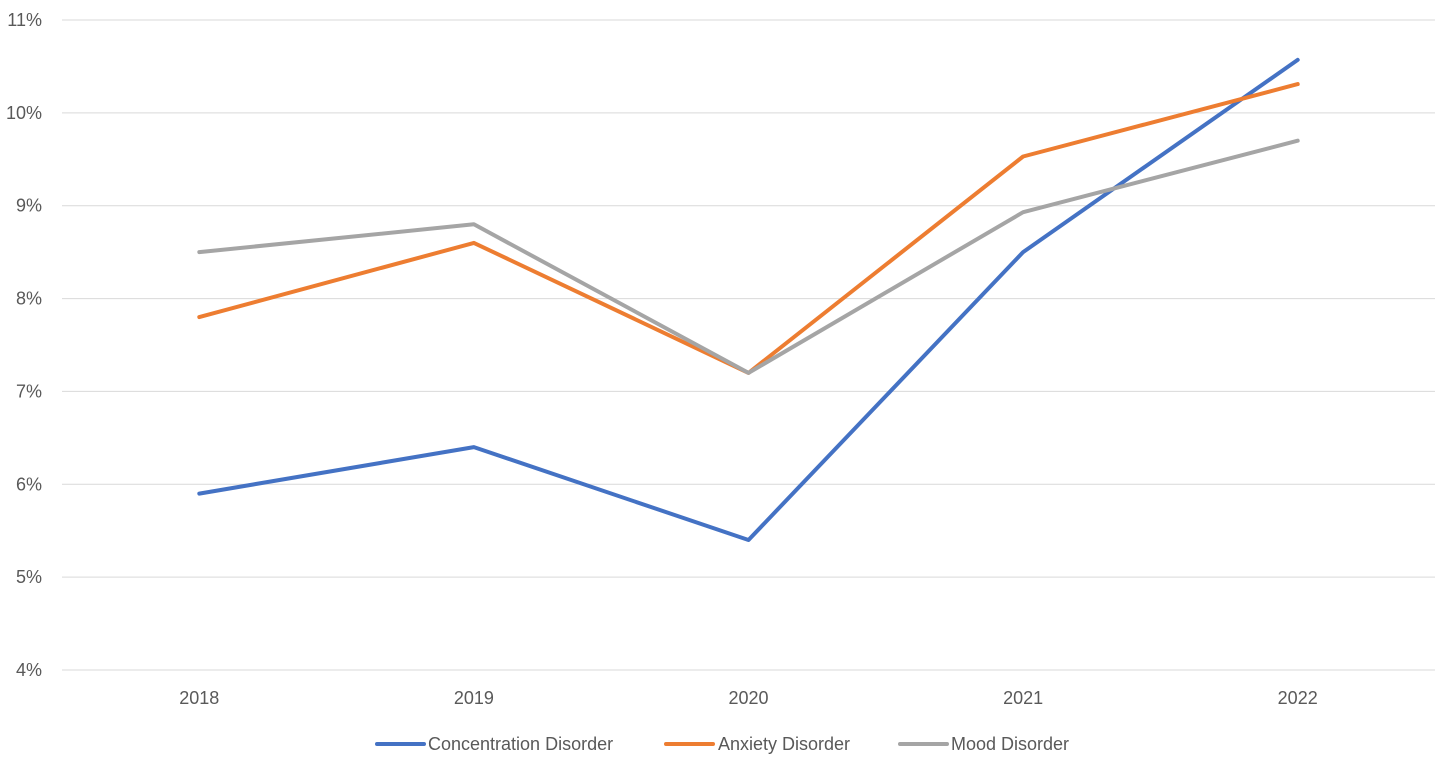 This screenshot has width=1456, height=775. Describe the element at coordinates (474, 698) in the screenshot. I see `x-tick-label: 2019` at that location.